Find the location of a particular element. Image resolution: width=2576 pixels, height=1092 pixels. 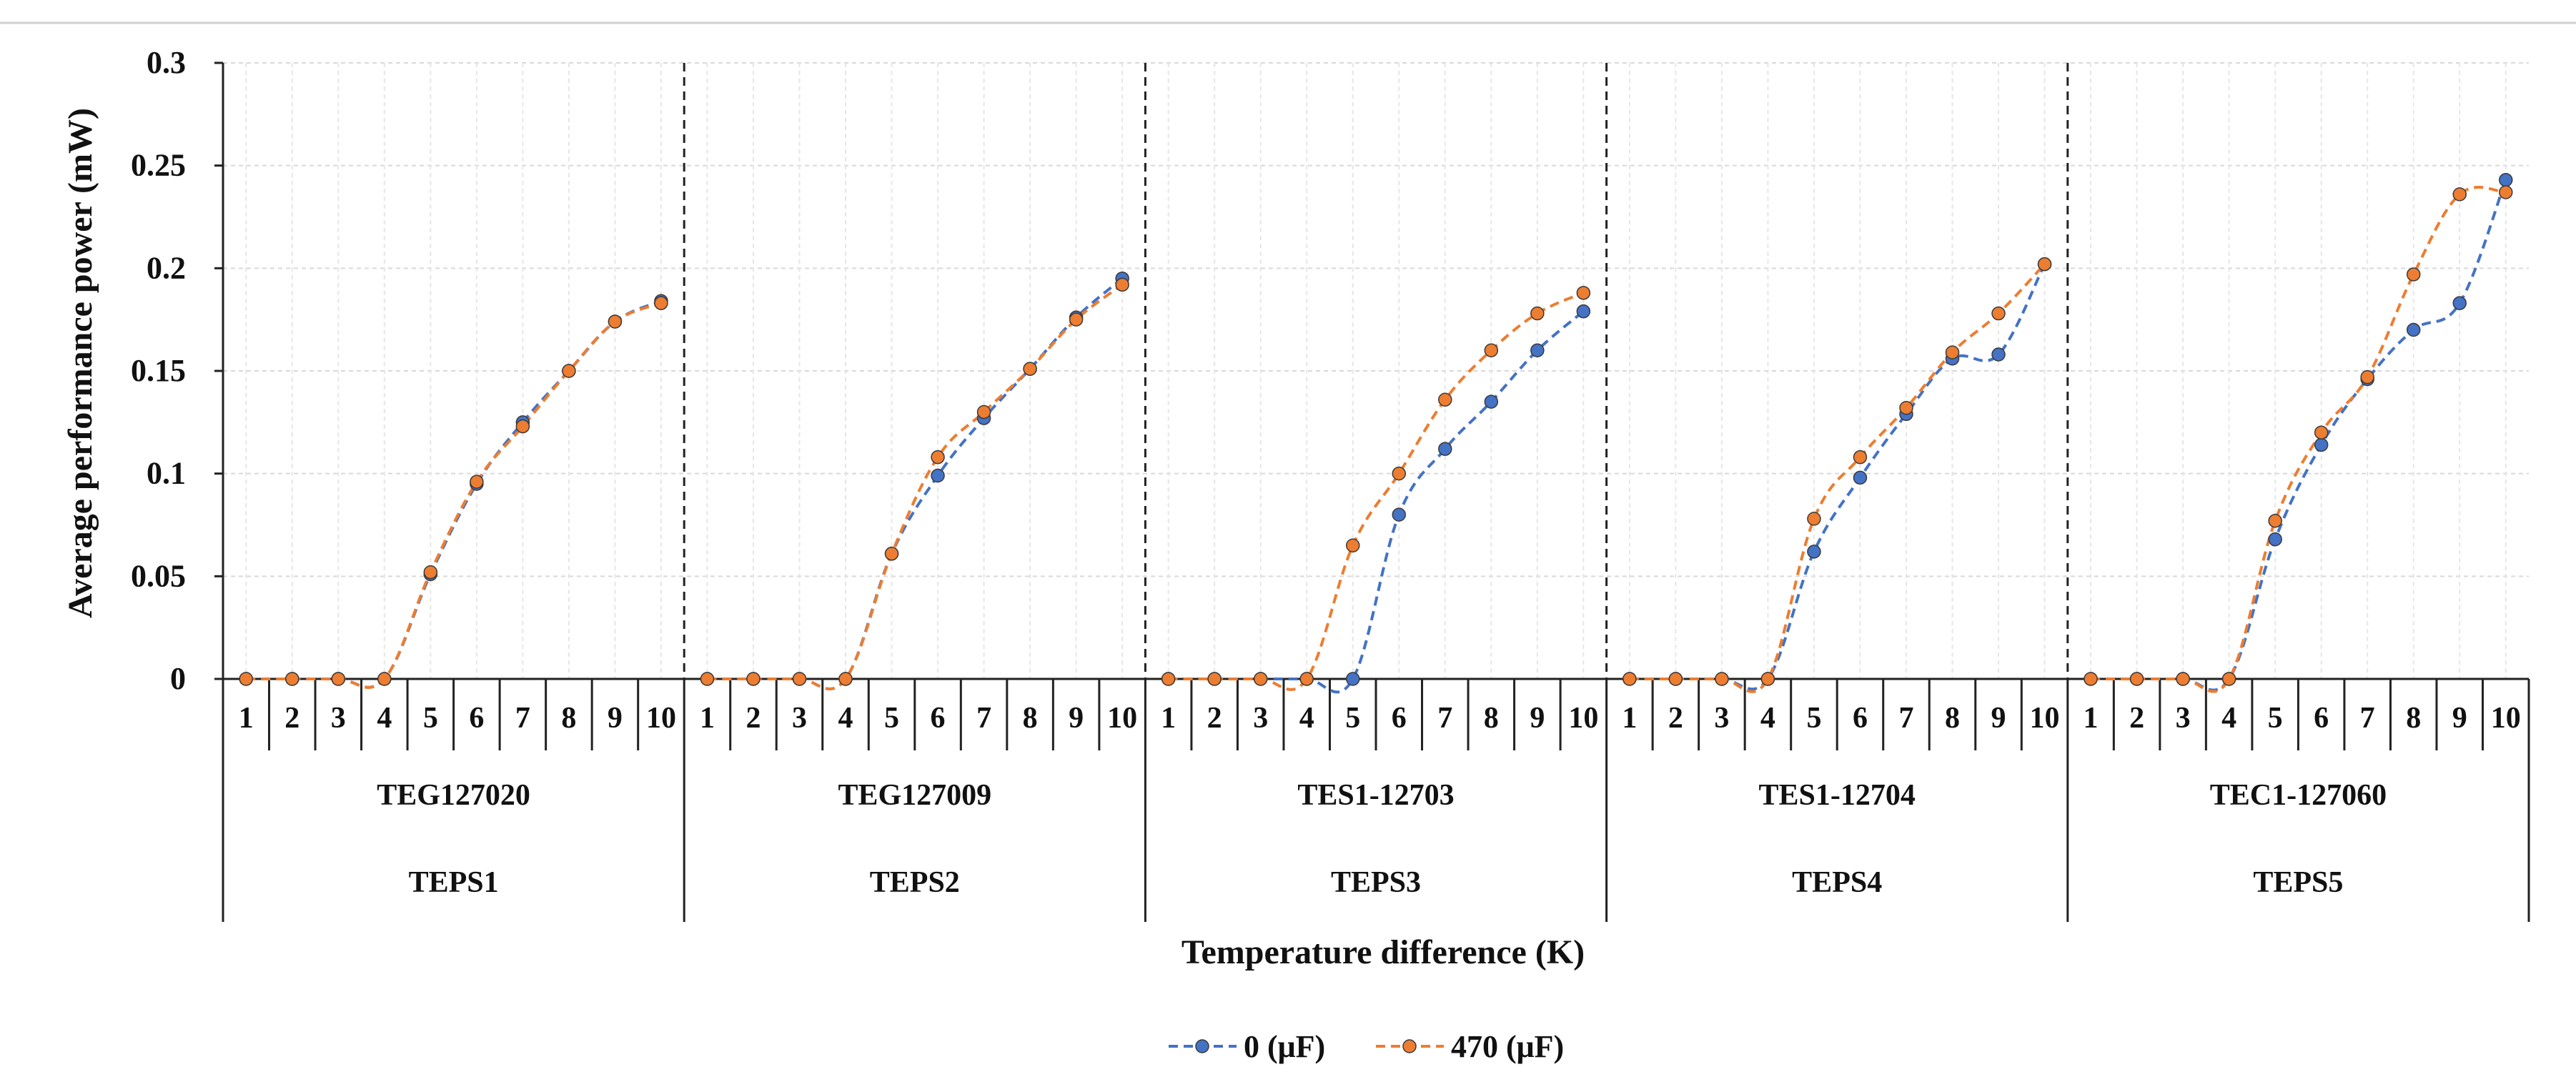

group-module-label: TES1-12703 is located at coordinates (1376, 795).